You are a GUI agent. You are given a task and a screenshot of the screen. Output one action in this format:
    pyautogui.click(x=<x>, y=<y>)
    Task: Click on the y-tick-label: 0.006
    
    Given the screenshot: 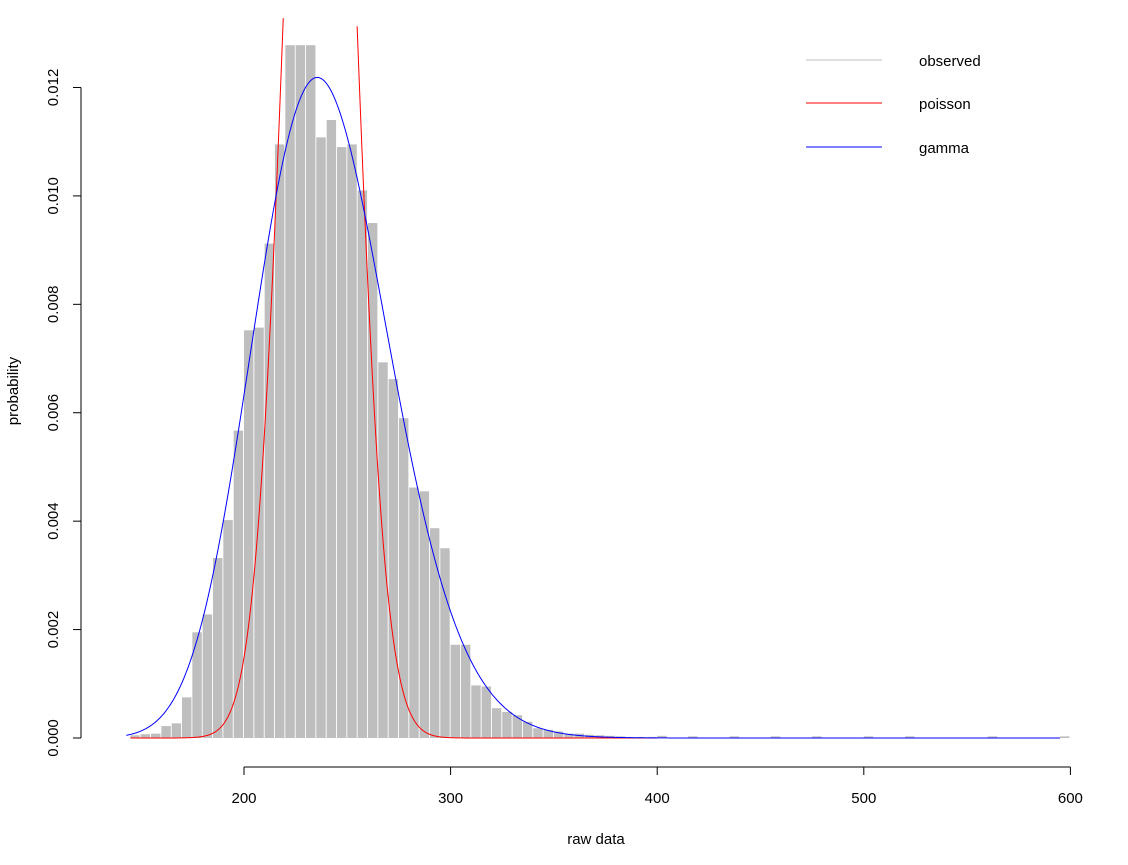 What is the action you would take?
    pyautogui.click(x=53, y=413)
    